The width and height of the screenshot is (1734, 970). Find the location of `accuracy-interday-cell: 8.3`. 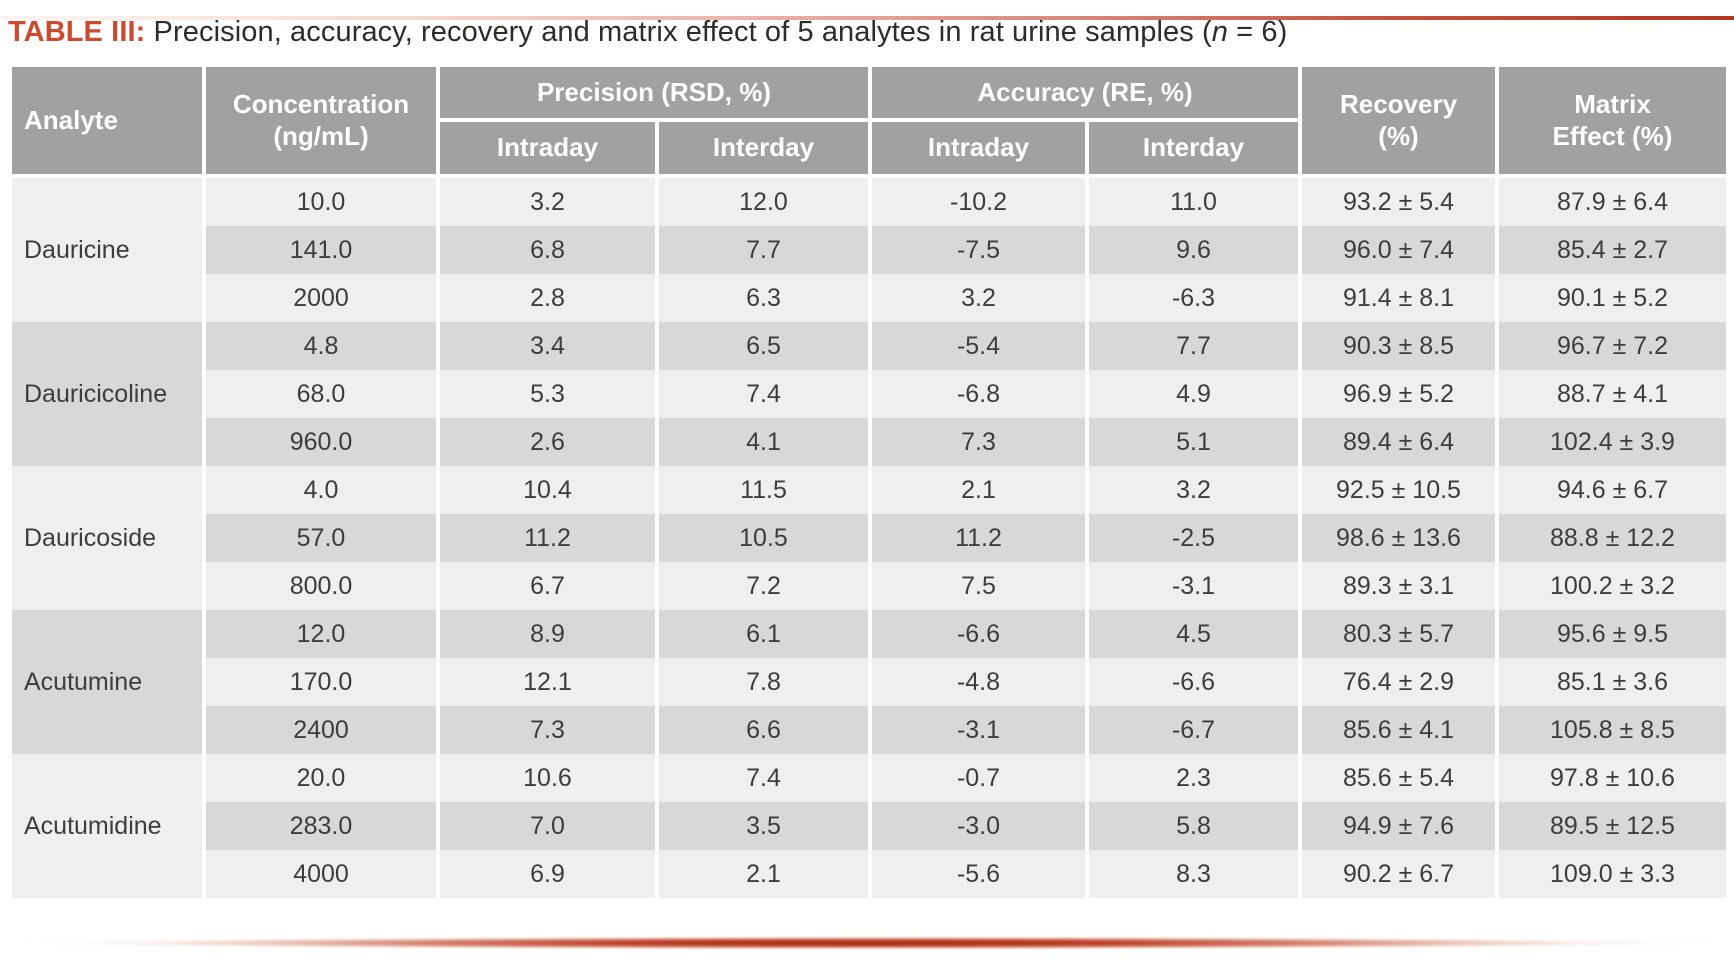

accuracy-interday-cell: 8.3 is located at coordinates (1193, 874).